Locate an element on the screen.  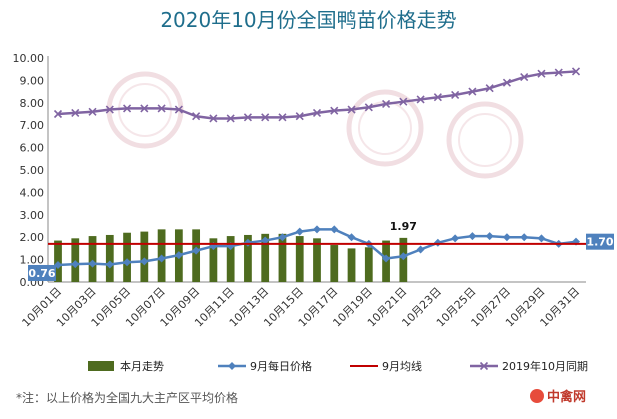
data-label: 1.97 is located at coordinates (403, 226).